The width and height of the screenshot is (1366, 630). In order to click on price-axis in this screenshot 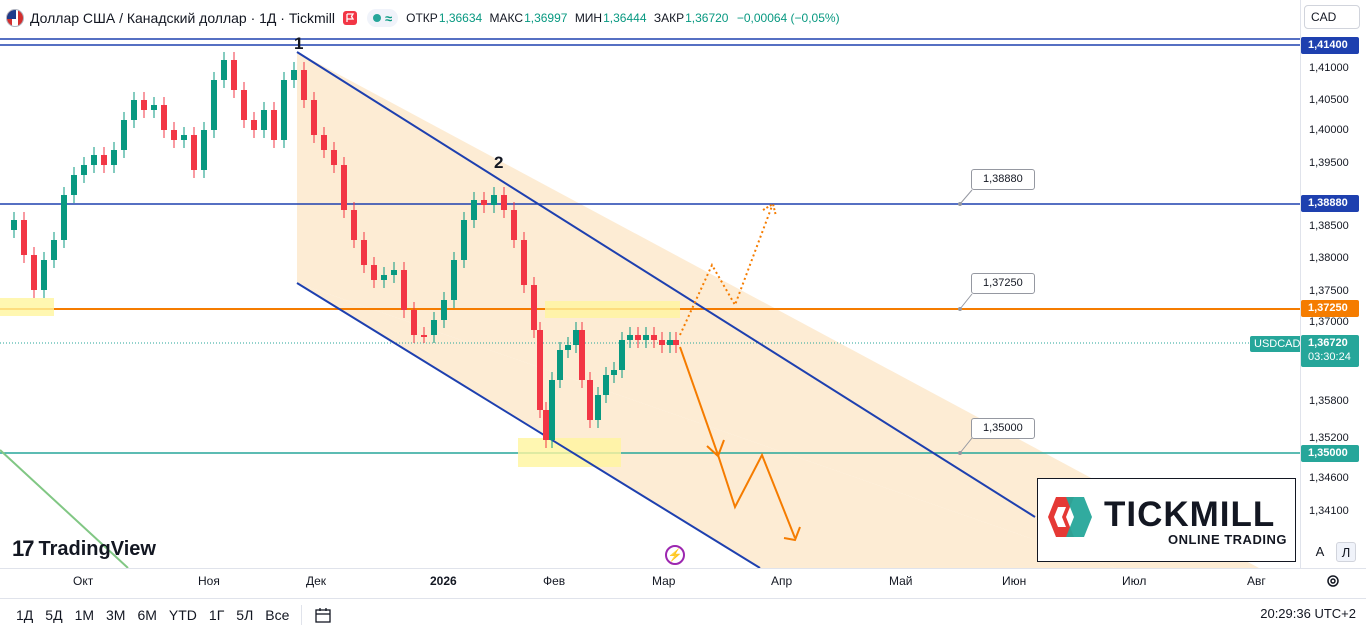, I will do `click(1333, 284)`.